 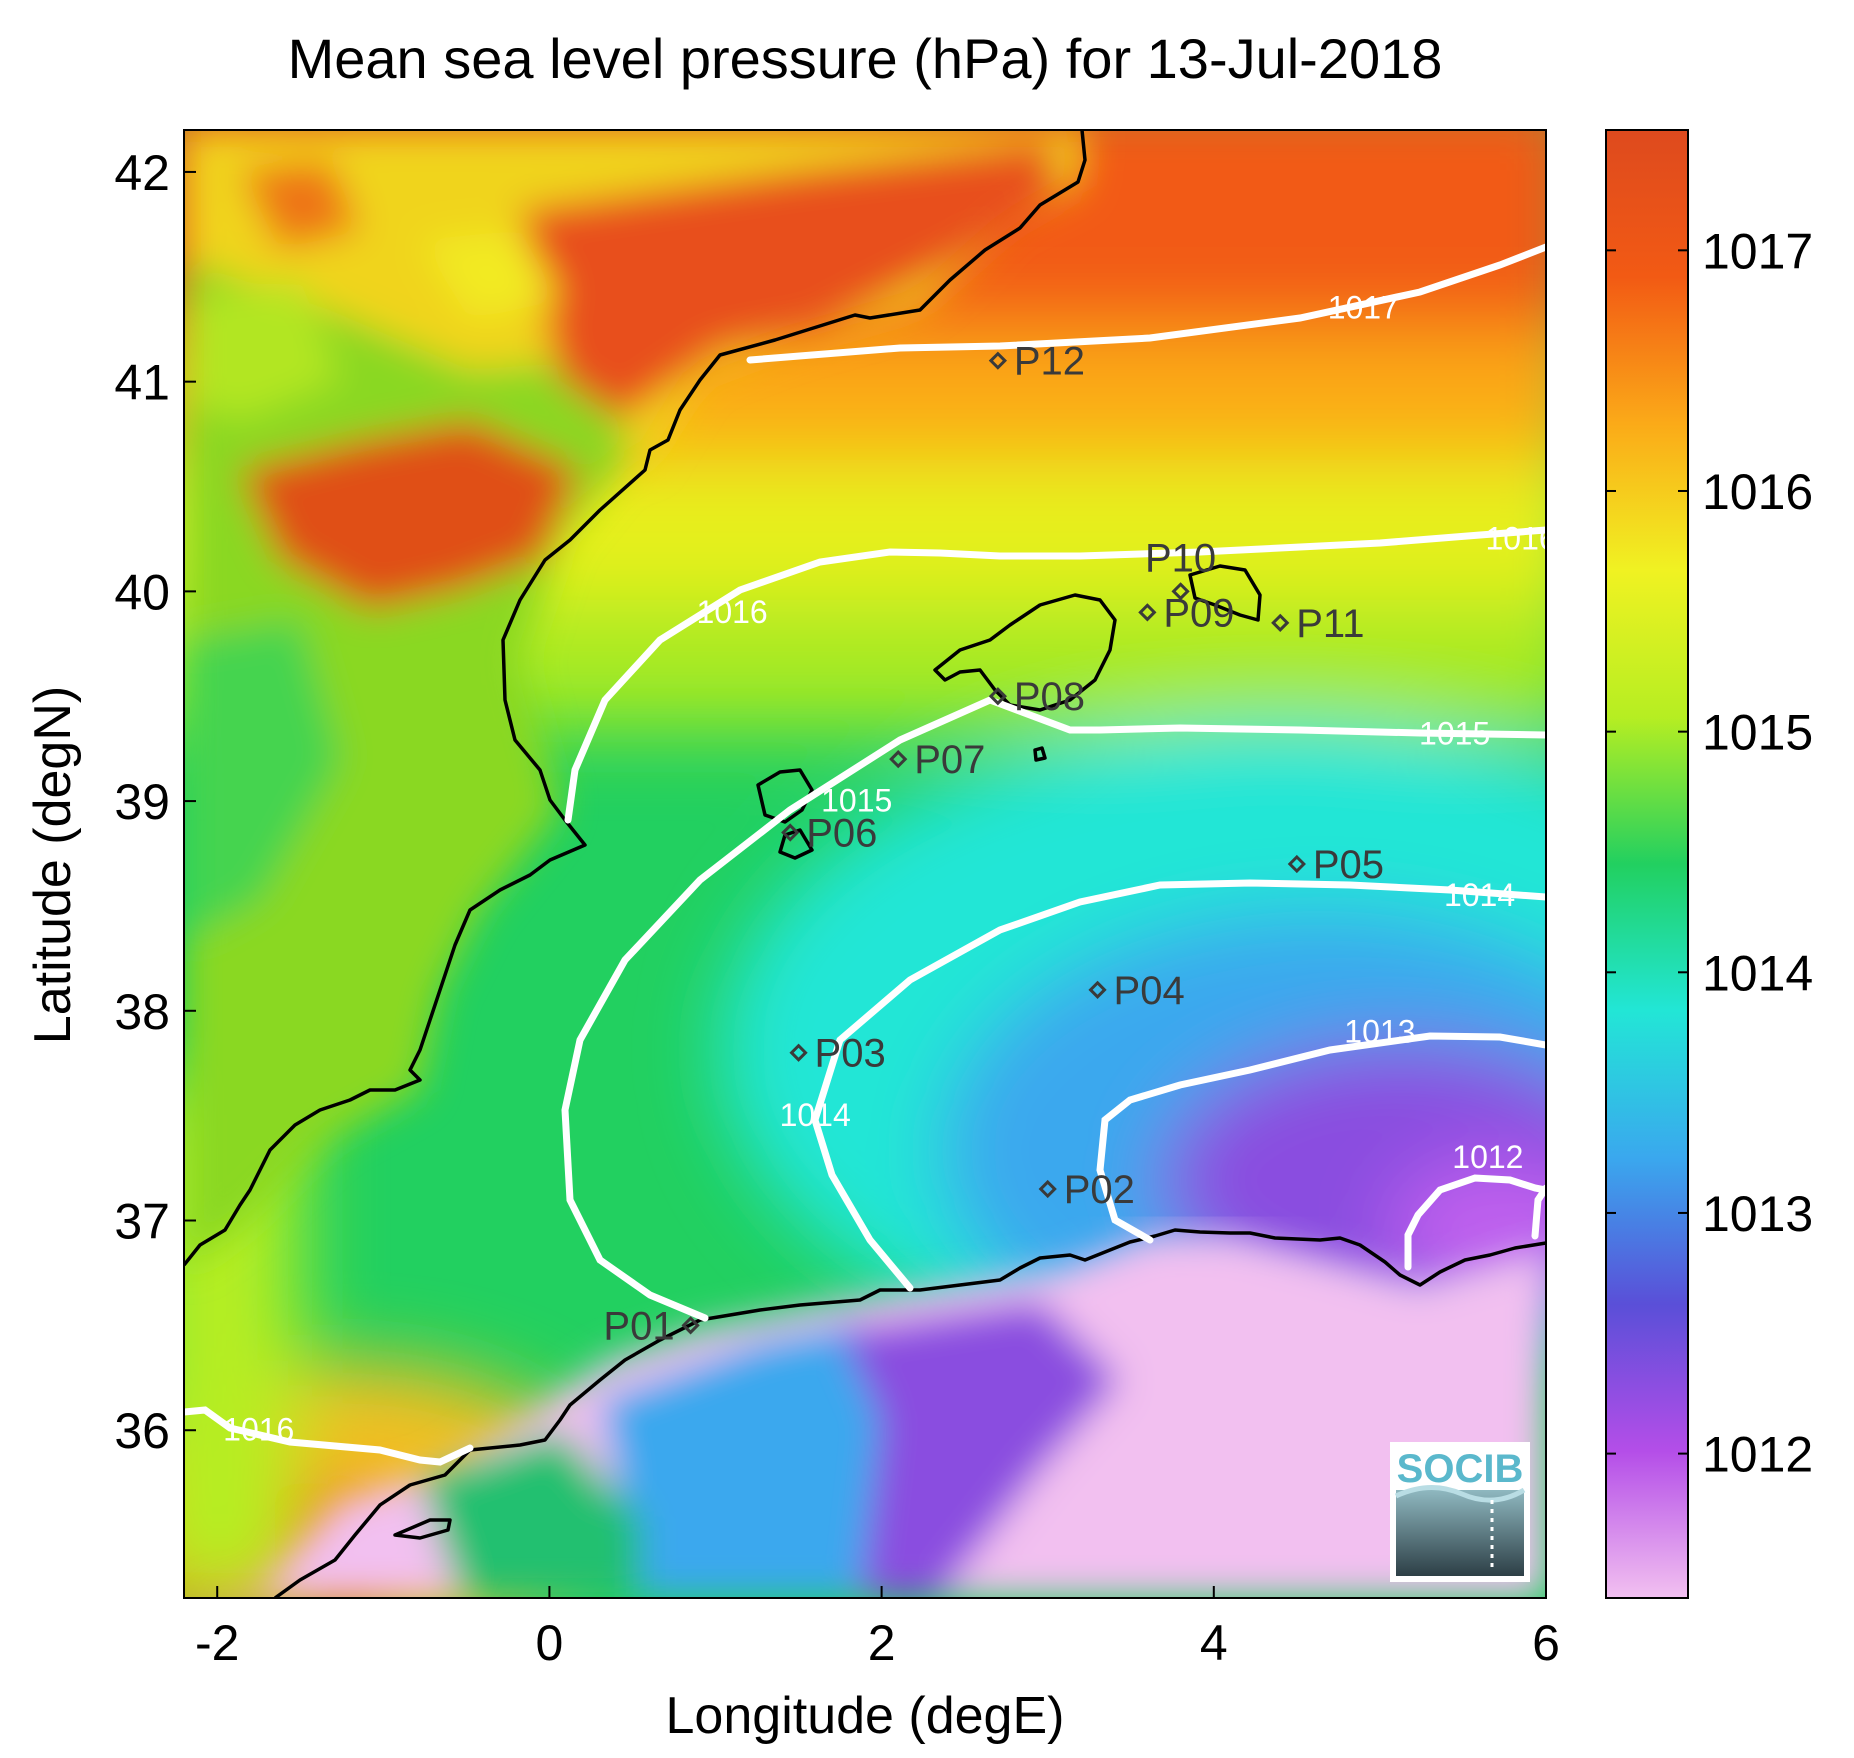 What do you see at coordinates (142, 1431) in the screenshot?
I see `y-tick-label: 36` at bounding box center [142, 1431].